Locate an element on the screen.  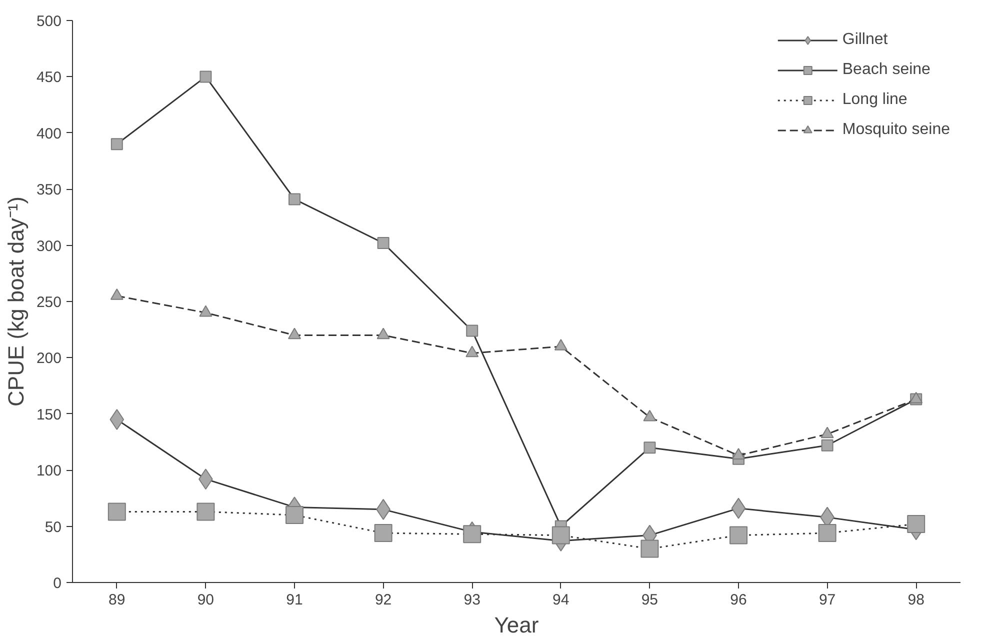
y-tick-label: 250 is located at coordinates (49, 302).